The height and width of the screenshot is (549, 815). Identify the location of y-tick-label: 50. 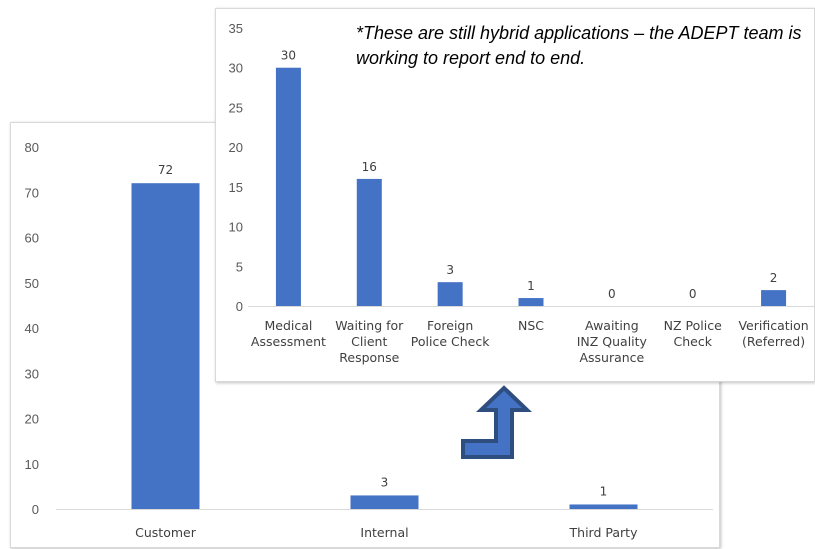
(32, 283).